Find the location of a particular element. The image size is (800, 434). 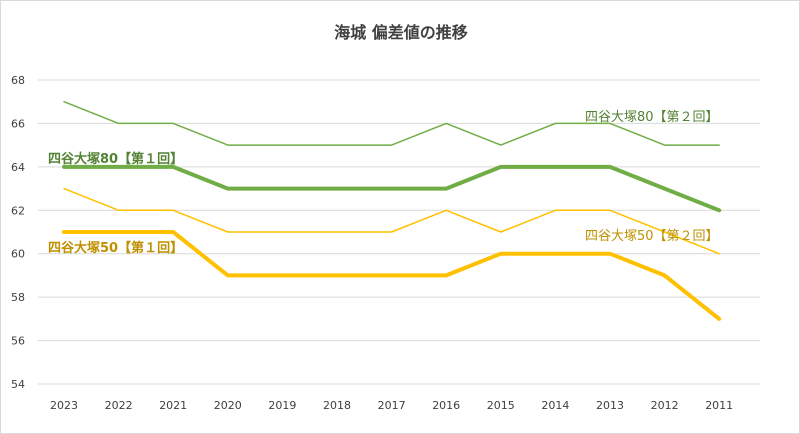

y-tick-label: 58 is located at coordinates (18, 297).